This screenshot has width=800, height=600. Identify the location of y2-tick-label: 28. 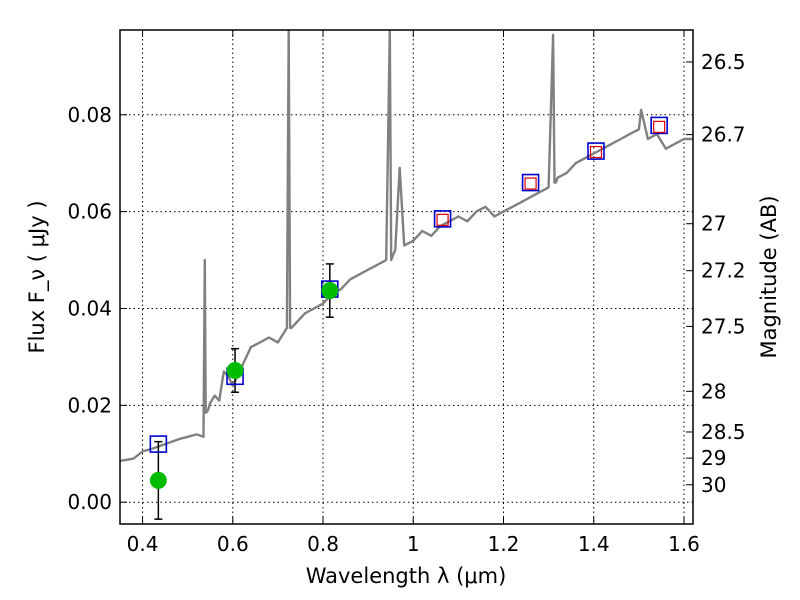
(713, 391).